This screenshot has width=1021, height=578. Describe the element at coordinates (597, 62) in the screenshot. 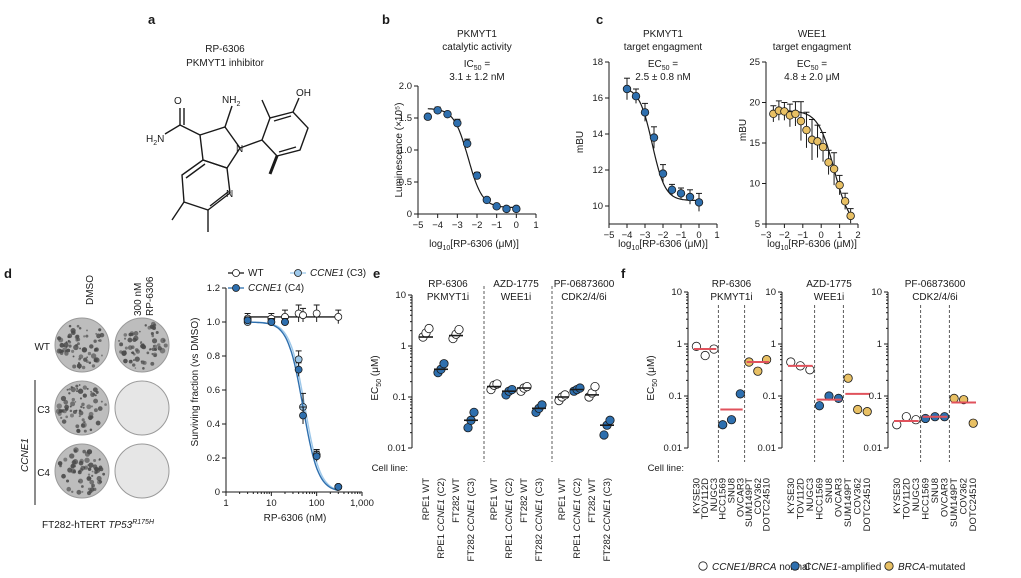

I see `chart-c1-ytick-label: 18` at that location.